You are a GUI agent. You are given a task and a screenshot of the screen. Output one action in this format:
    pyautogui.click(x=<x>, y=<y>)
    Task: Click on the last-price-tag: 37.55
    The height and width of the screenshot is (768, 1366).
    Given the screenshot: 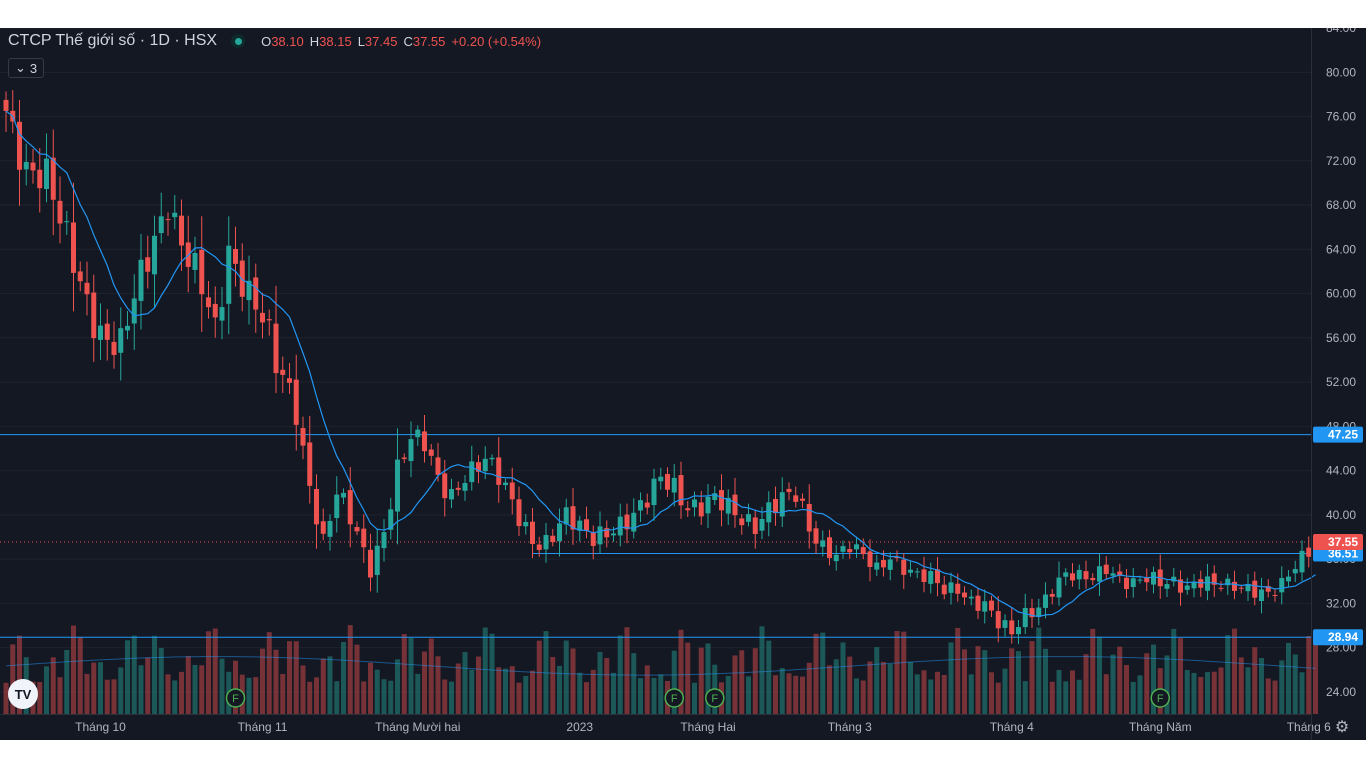 What is the action you would take?
    pyautogui.click(x=1343, y=542)
    